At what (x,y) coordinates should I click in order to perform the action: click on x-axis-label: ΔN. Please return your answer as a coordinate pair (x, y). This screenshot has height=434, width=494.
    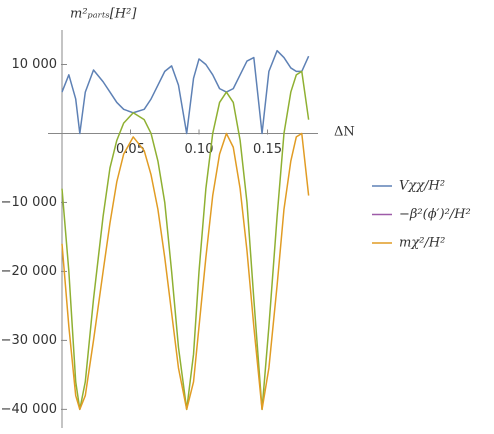
    Looking at the image, I should click on (344, 132).